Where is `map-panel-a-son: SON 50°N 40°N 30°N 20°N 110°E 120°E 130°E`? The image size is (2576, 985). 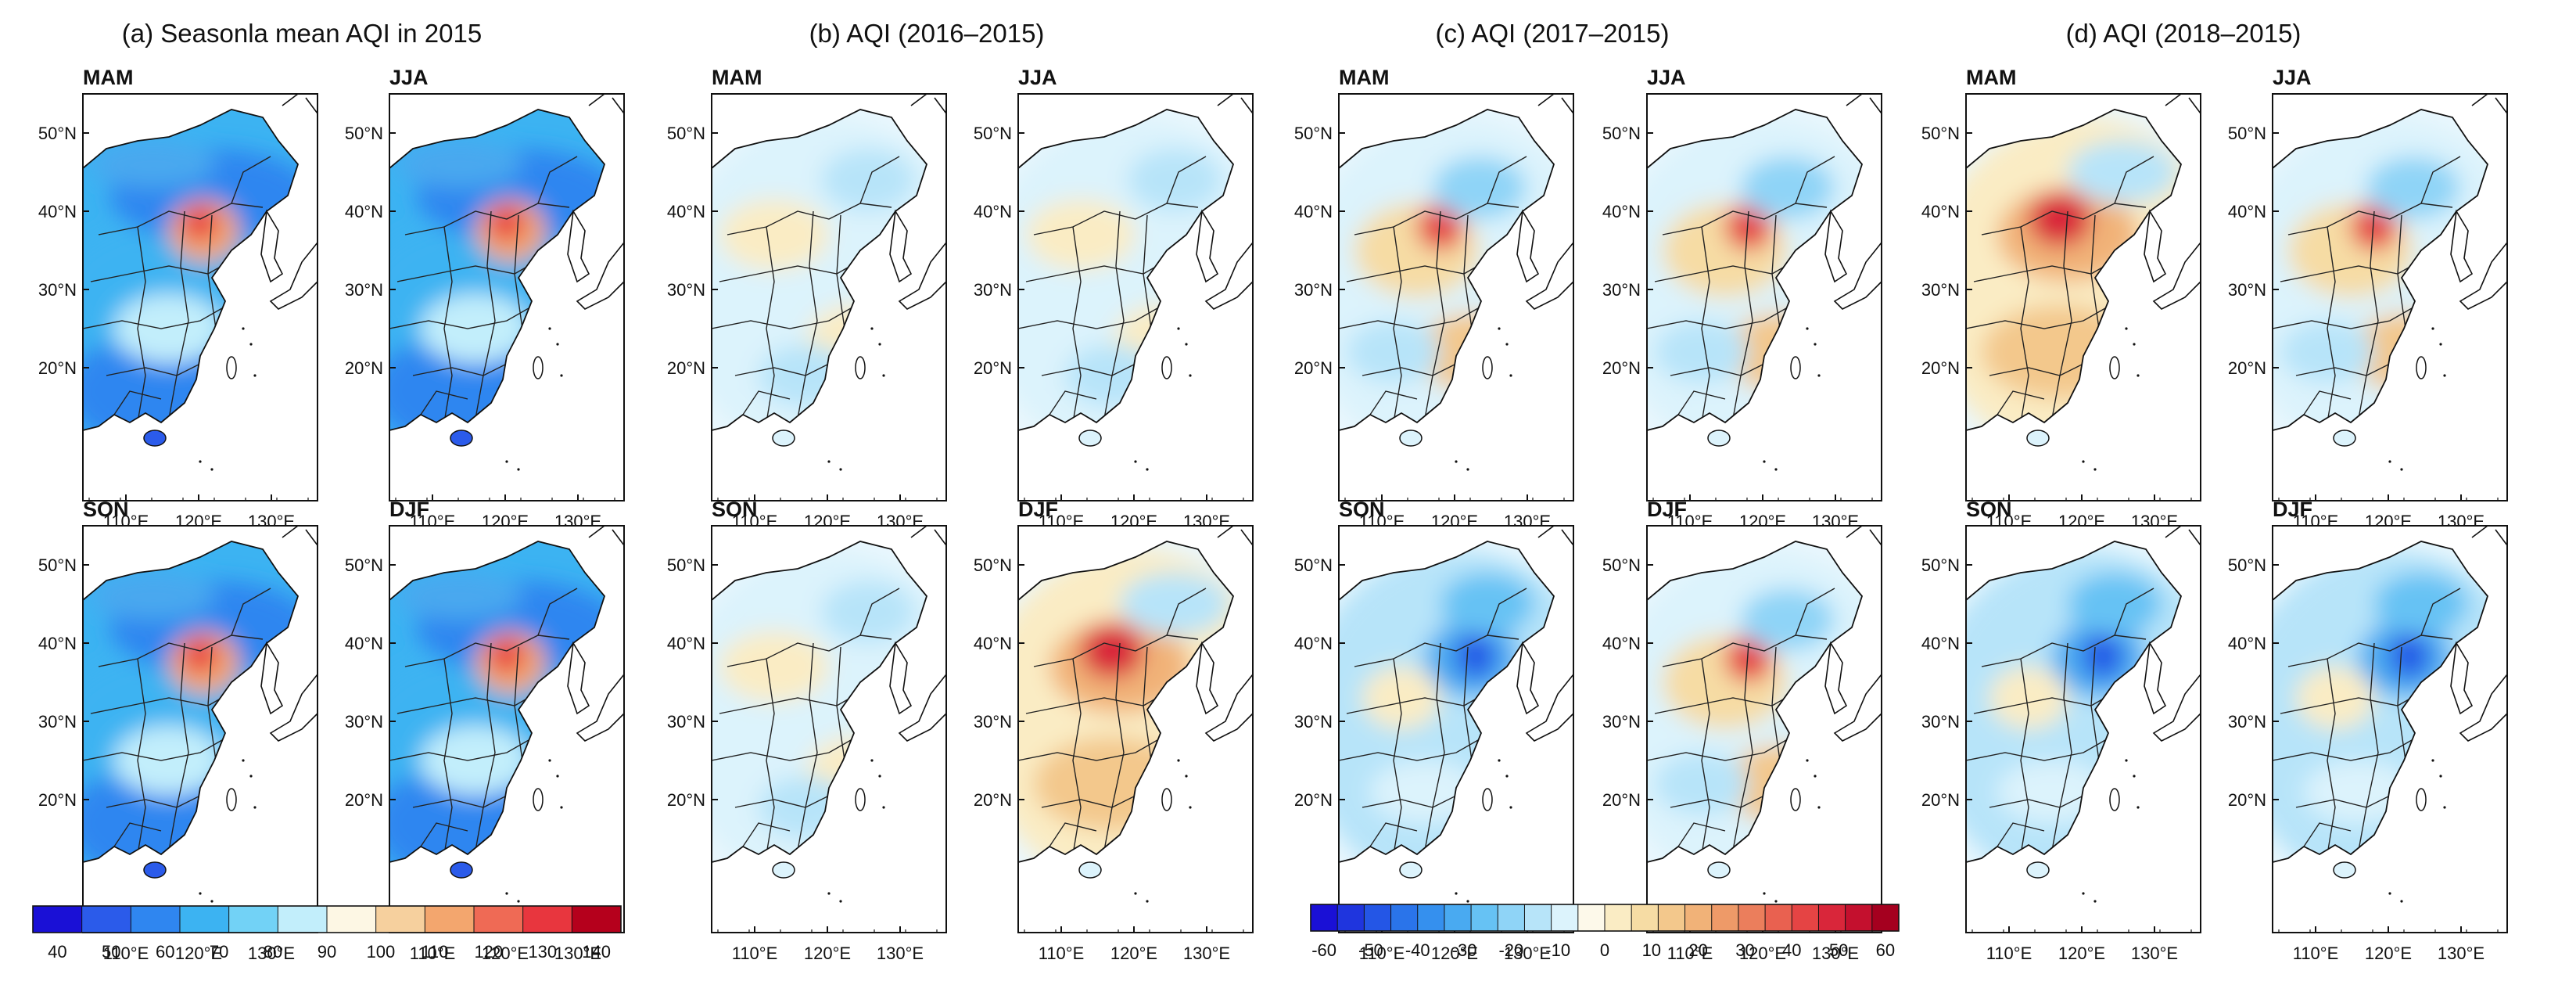
map-panel-a-son: SON 50°N 40°N 30°N 20°N 110°E 120°E 130°E is located at coordinates (178, 730).